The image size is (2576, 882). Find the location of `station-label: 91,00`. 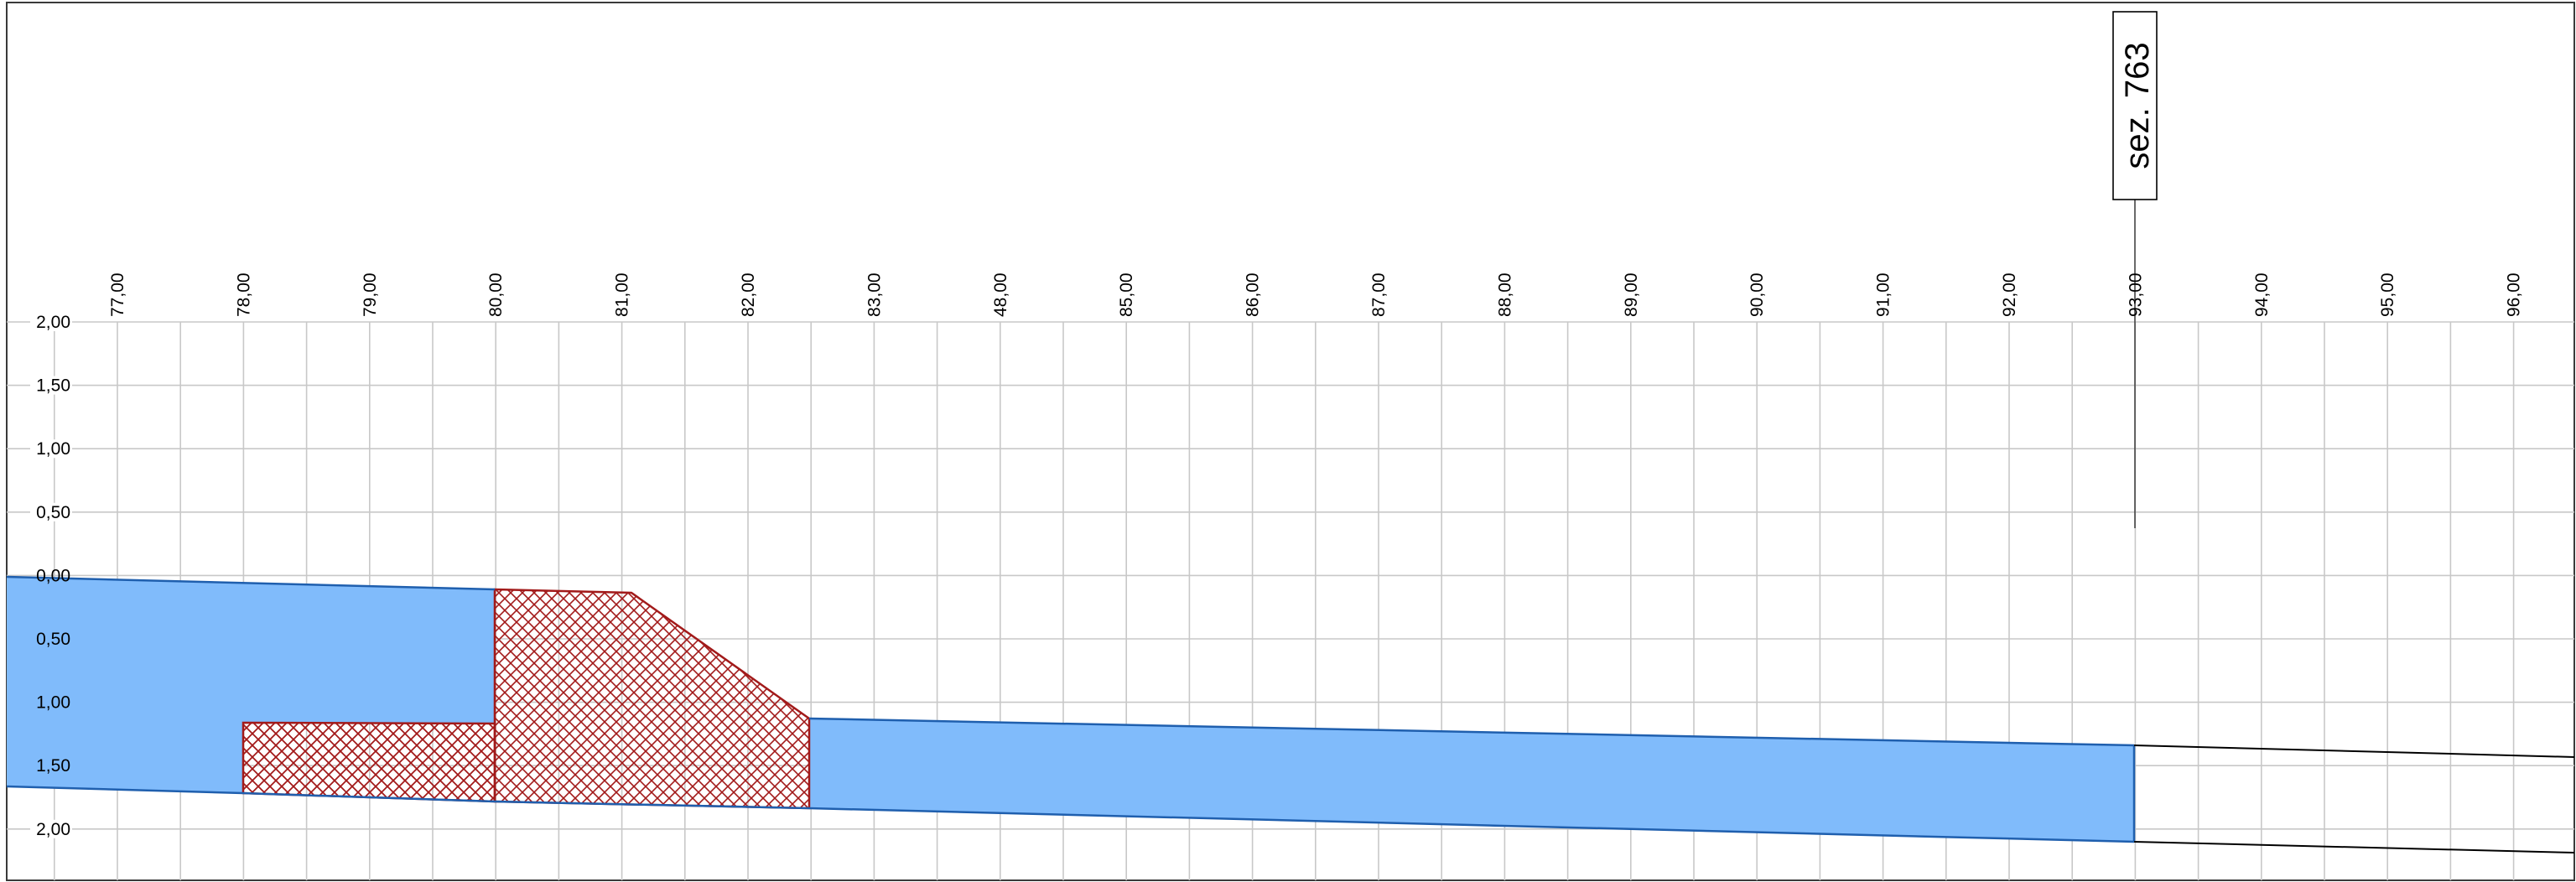

station-label: 91,00 is located at coordinates (1883, 294).